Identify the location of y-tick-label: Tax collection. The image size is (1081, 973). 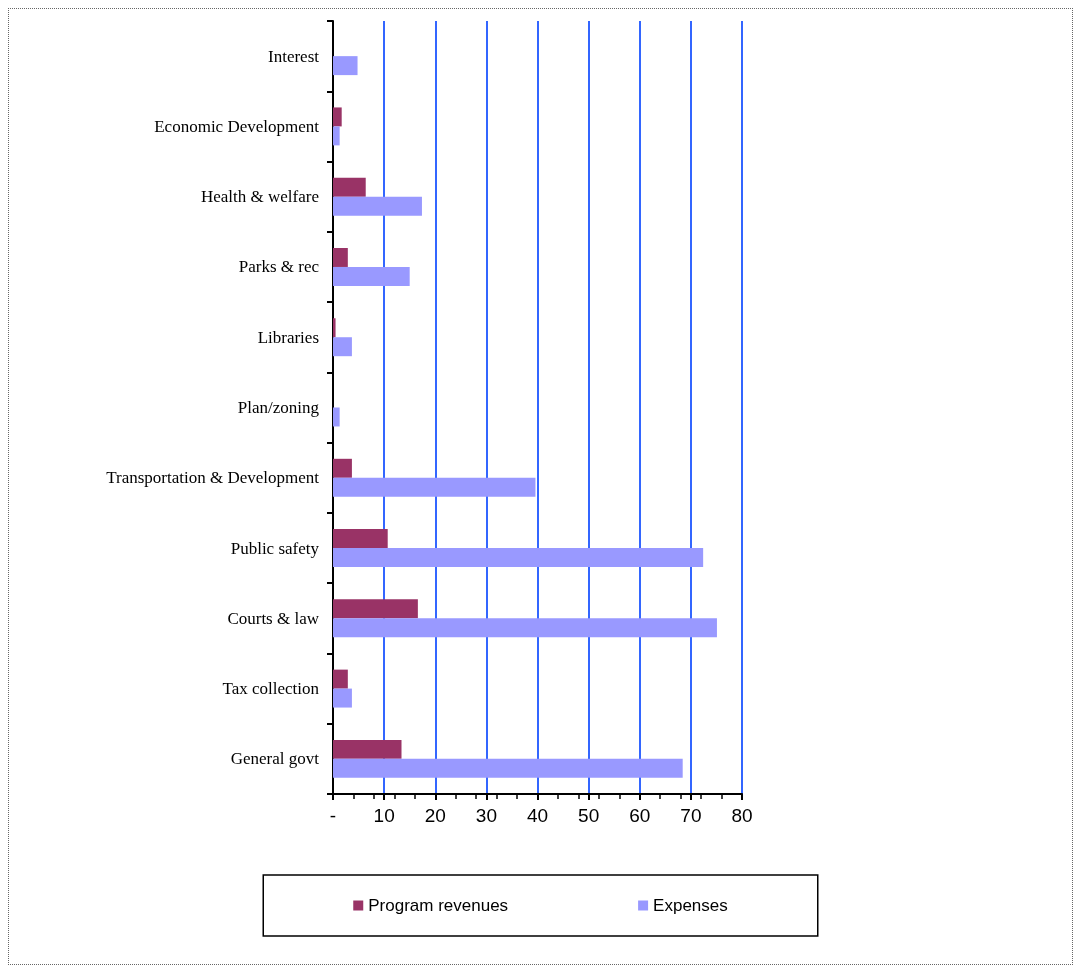
(271, 689).